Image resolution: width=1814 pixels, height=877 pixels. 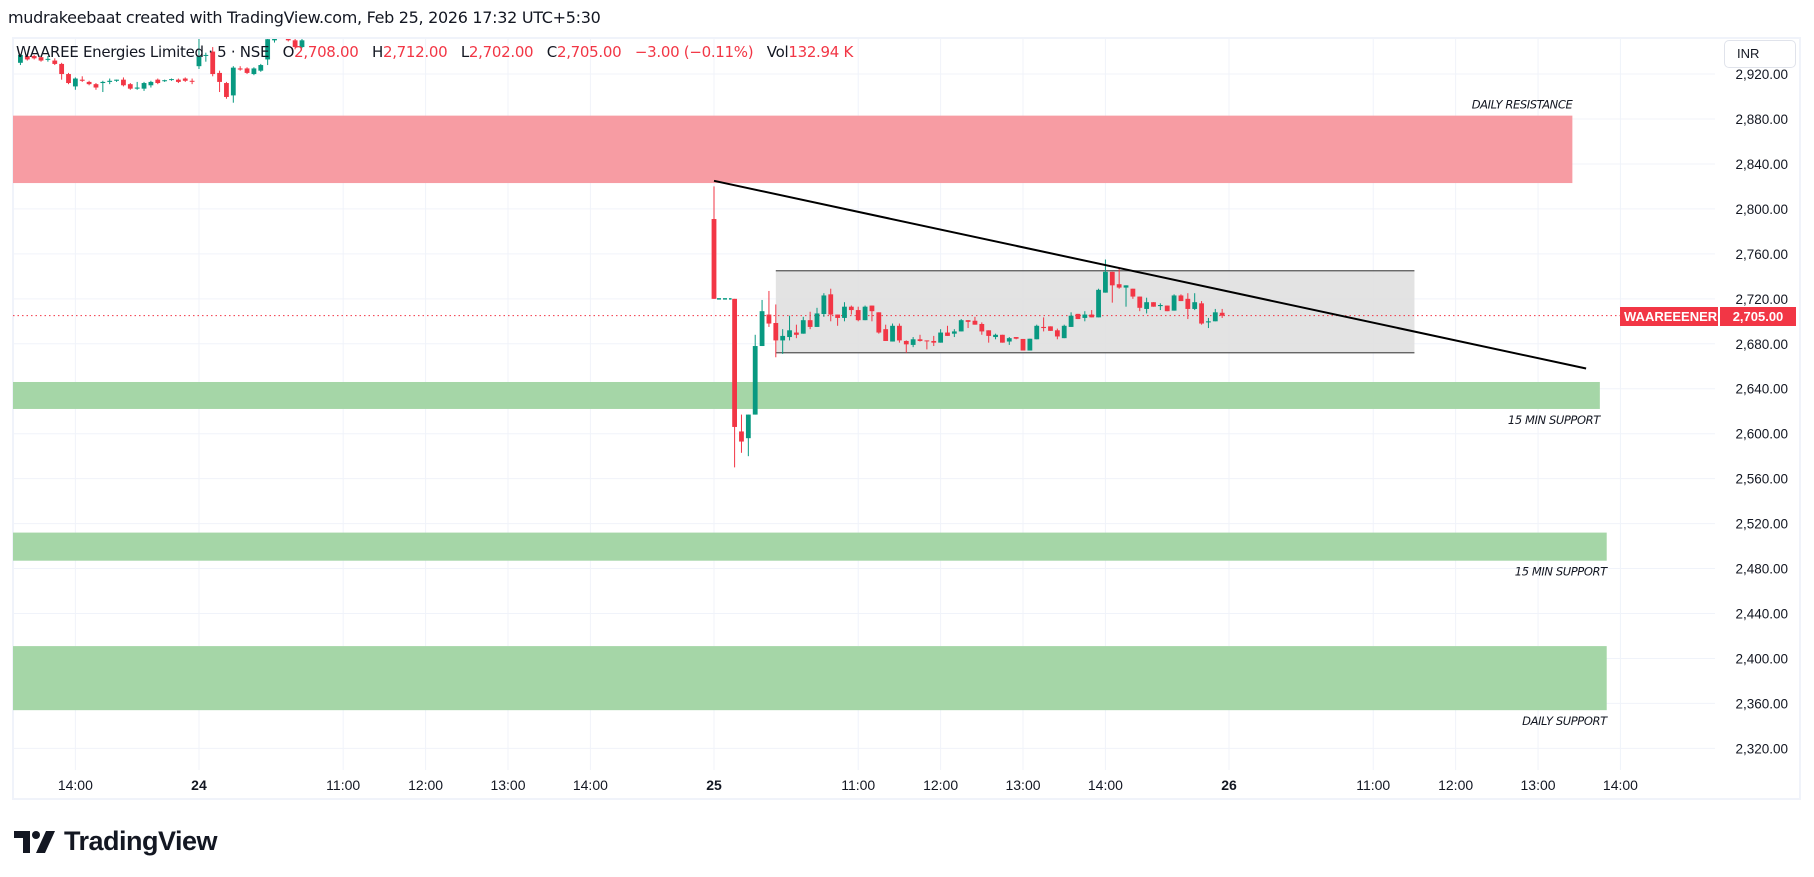 I want to click on y-tick-label: 2,560.00, so click(x=1761, y=479).